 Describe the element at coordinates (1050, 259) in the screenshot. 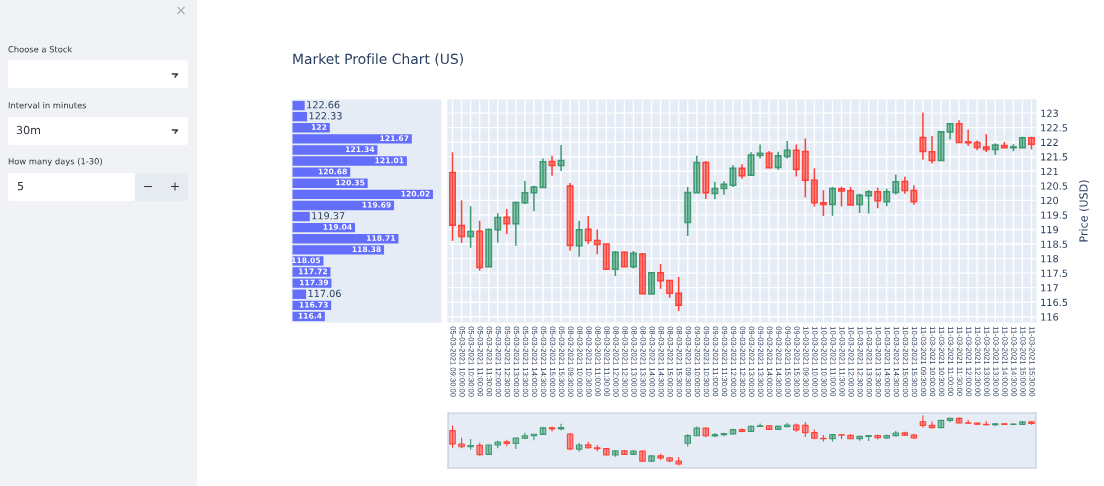

I see `y-tick-label: 118` at that location.